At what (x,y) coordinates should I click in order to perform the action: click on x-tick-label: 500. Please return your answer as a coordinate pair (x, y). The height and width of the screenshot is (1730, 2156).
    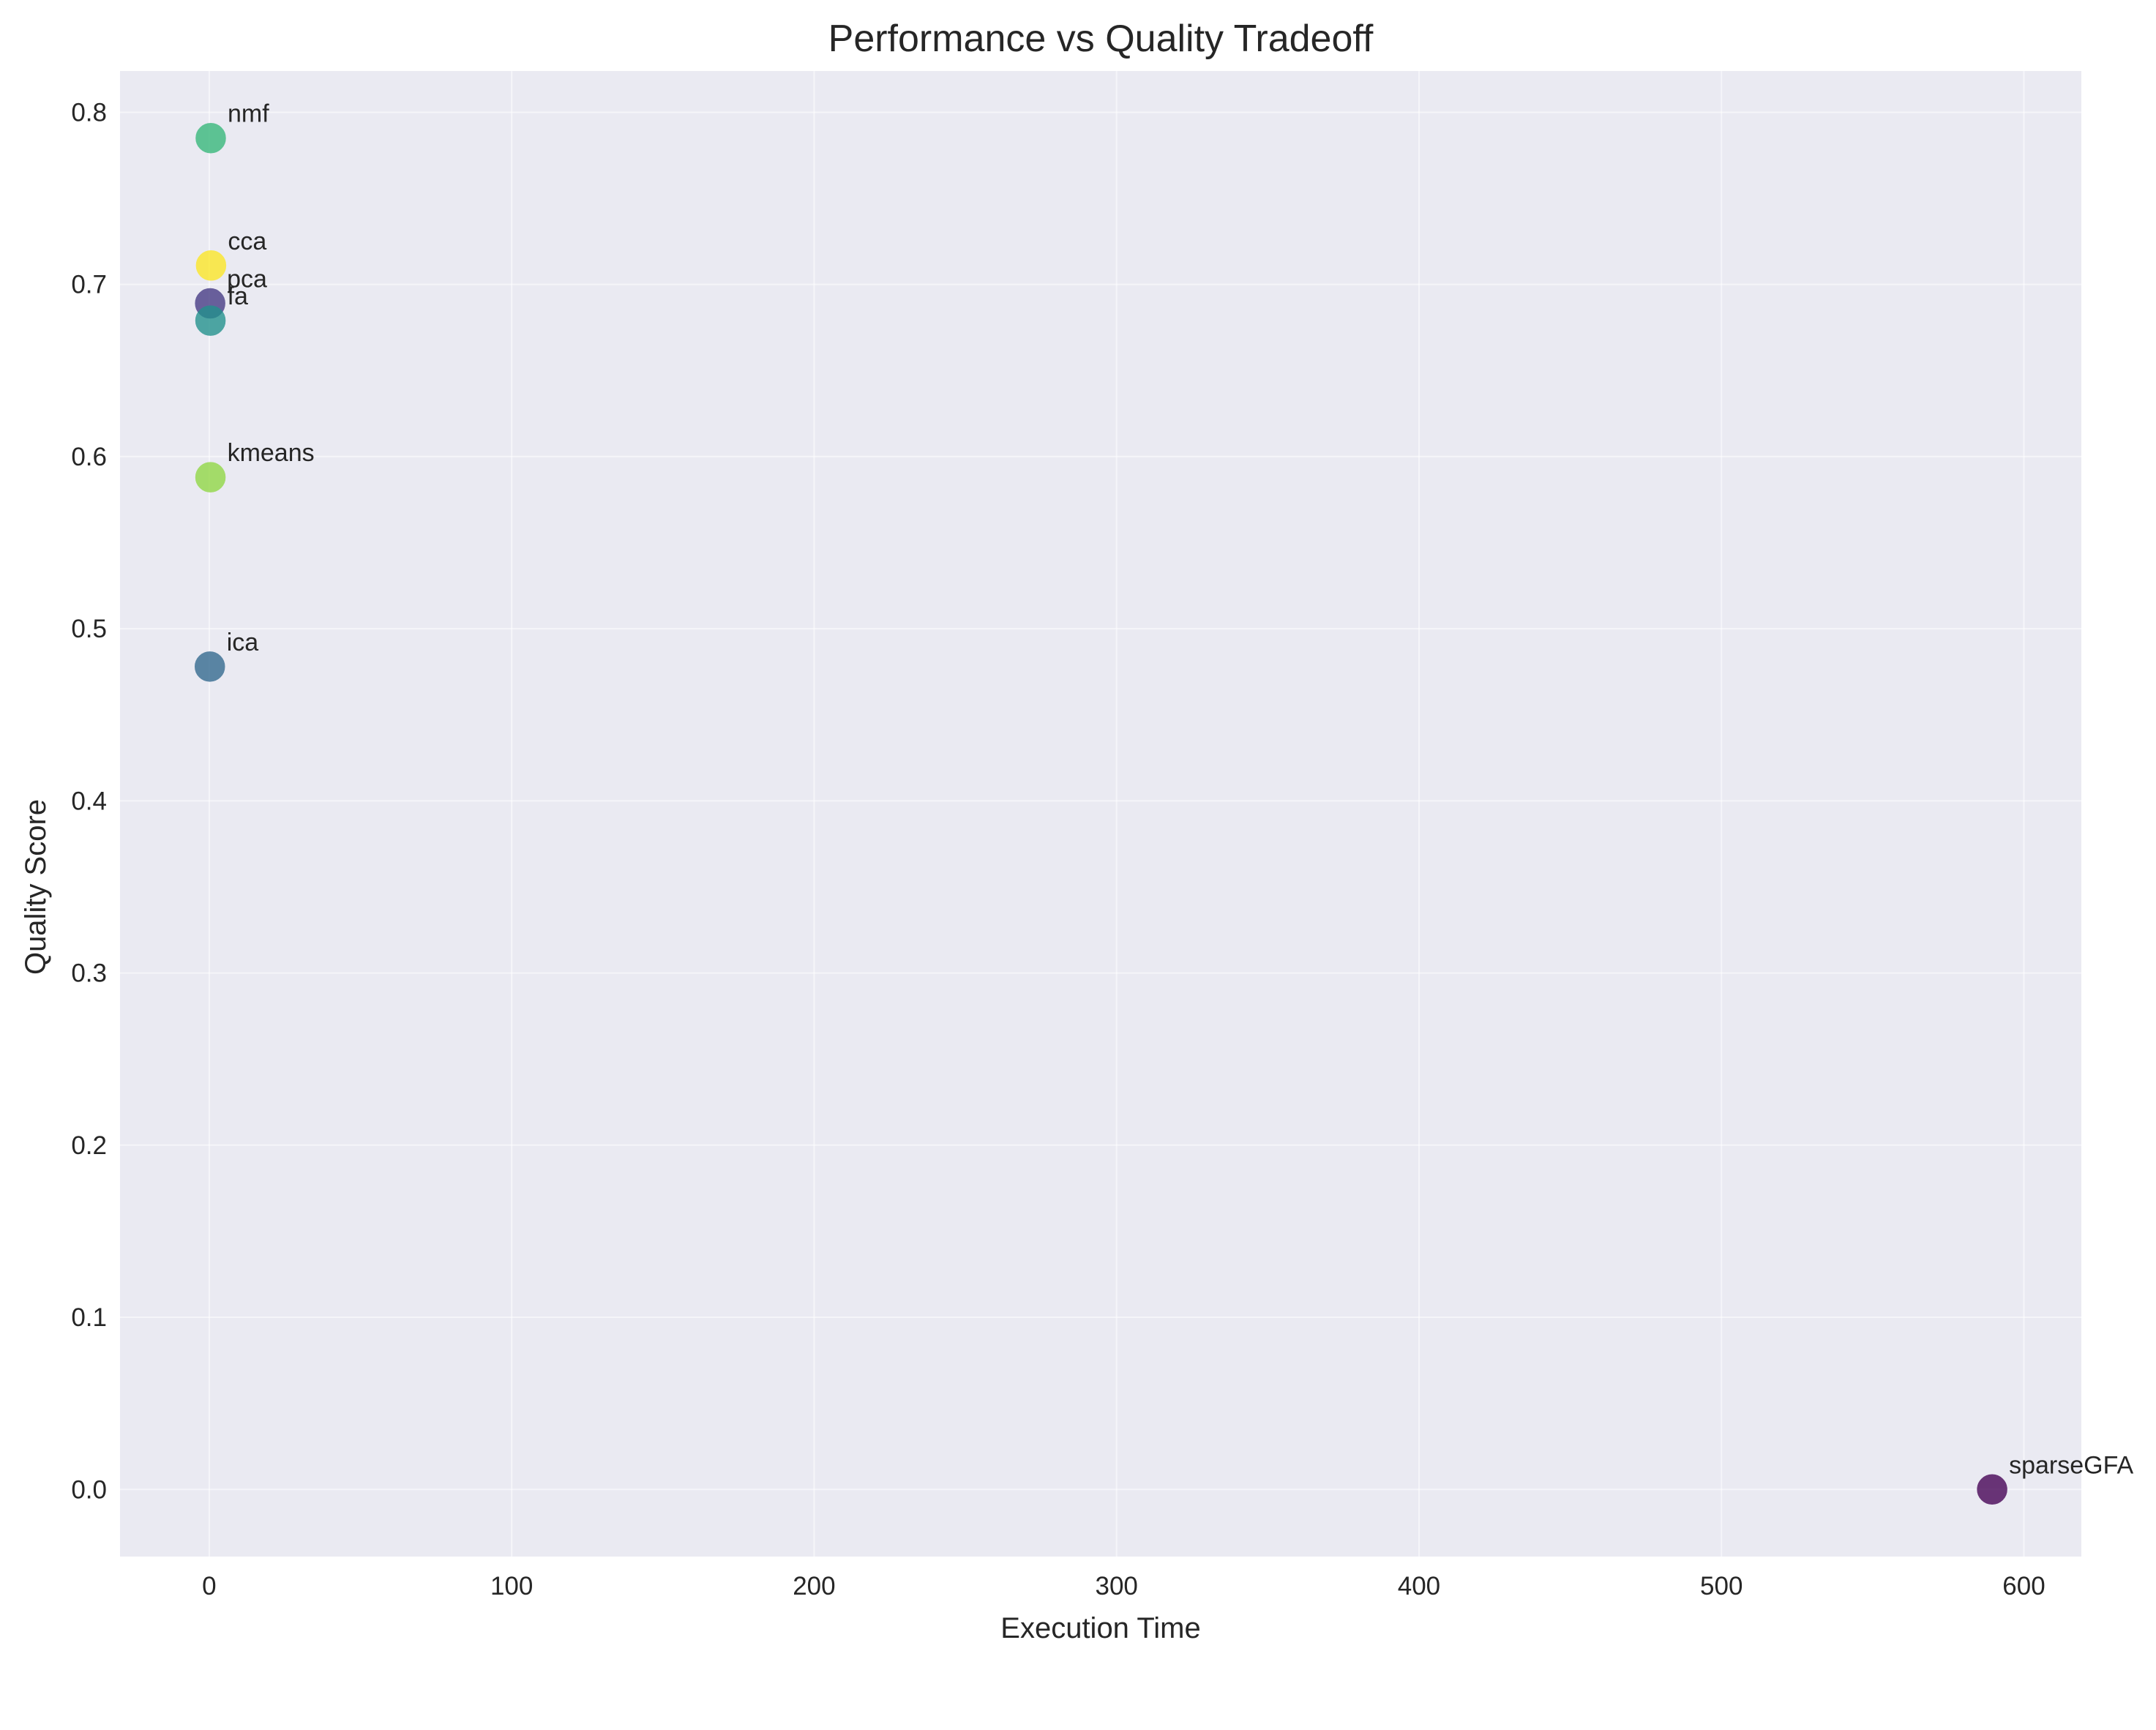
    Looking at the image, I should click on (1721, 1586).